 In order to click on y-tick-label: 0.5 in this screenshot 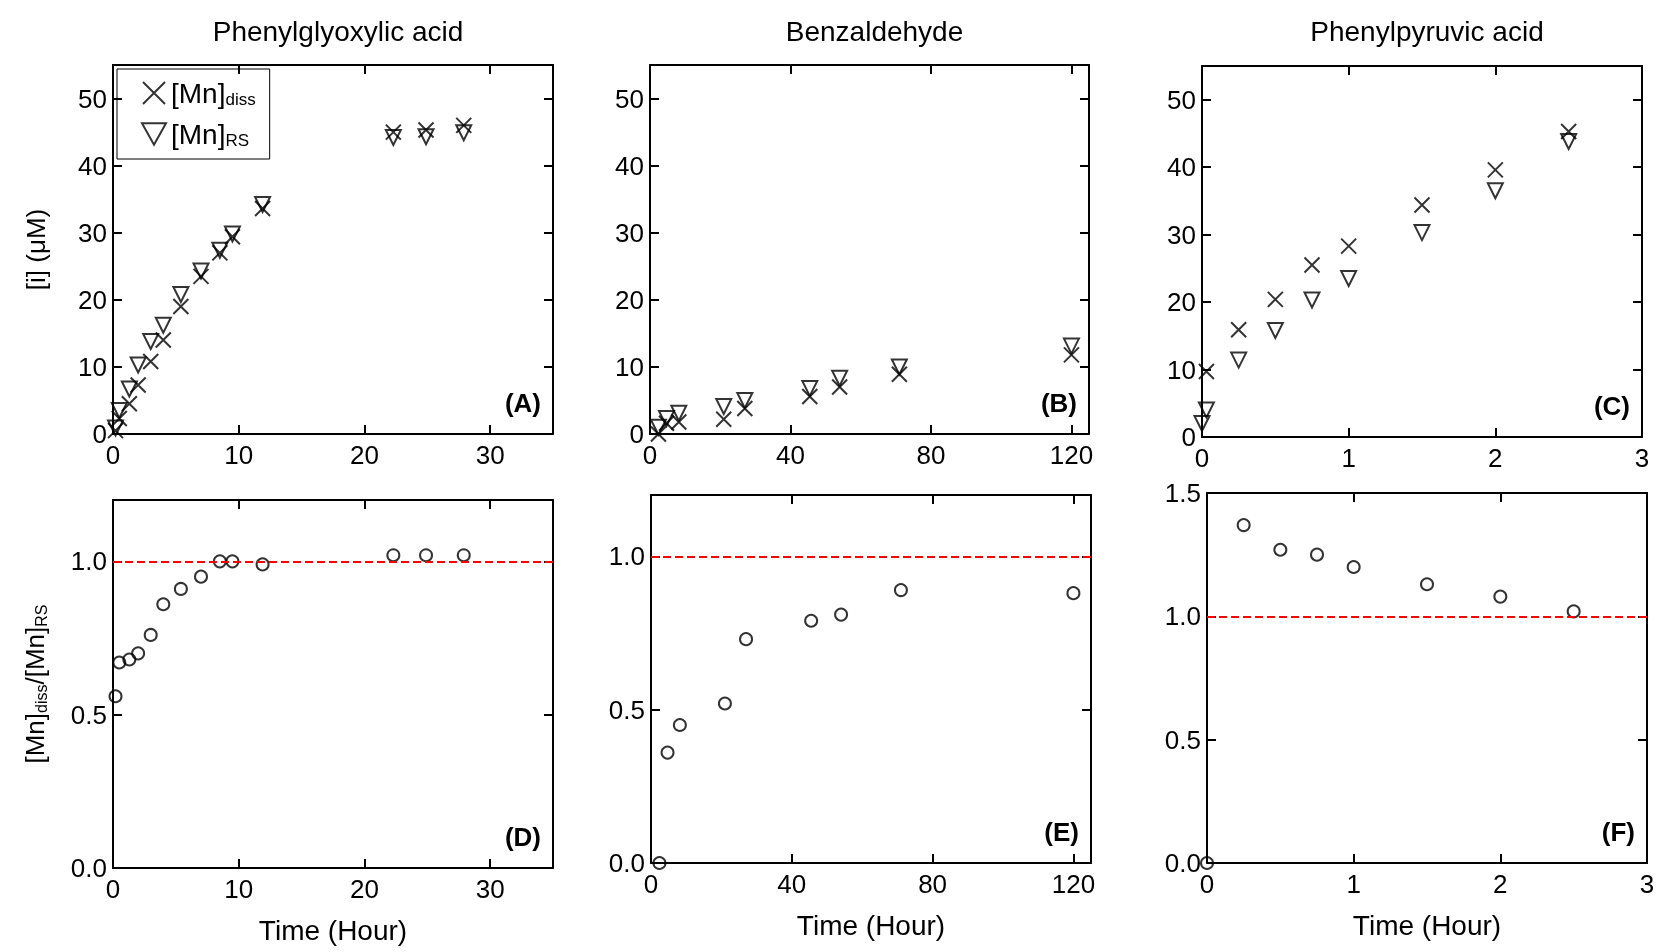, I will do `click(88, 714)`.